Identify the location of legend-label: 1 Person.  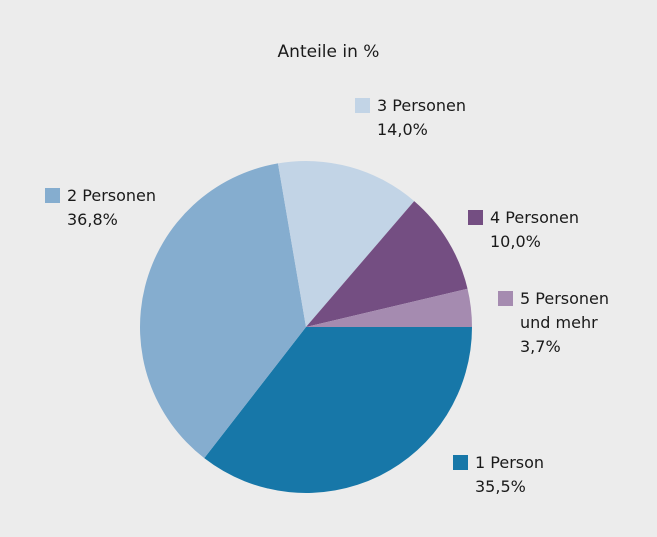
(510, 462).